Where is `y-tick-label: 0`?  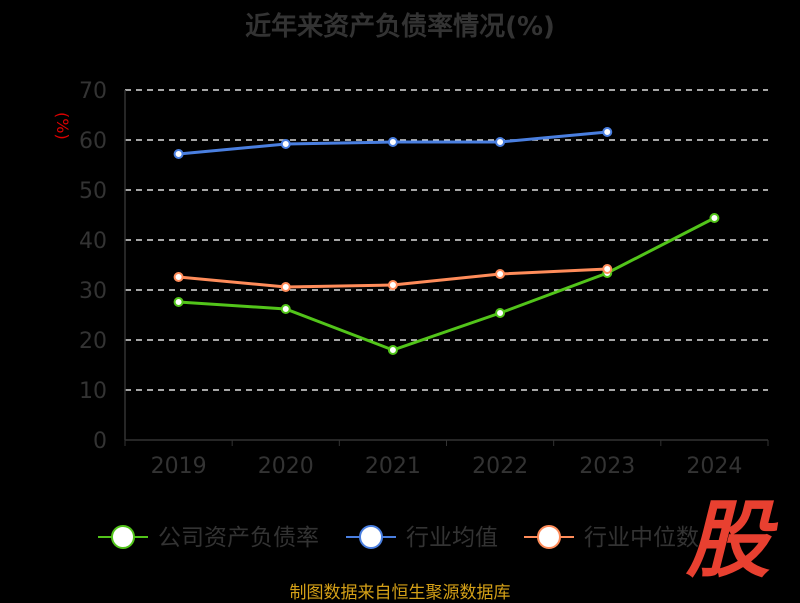
y-tick-label: 0 is located at coordinates (100, 441).